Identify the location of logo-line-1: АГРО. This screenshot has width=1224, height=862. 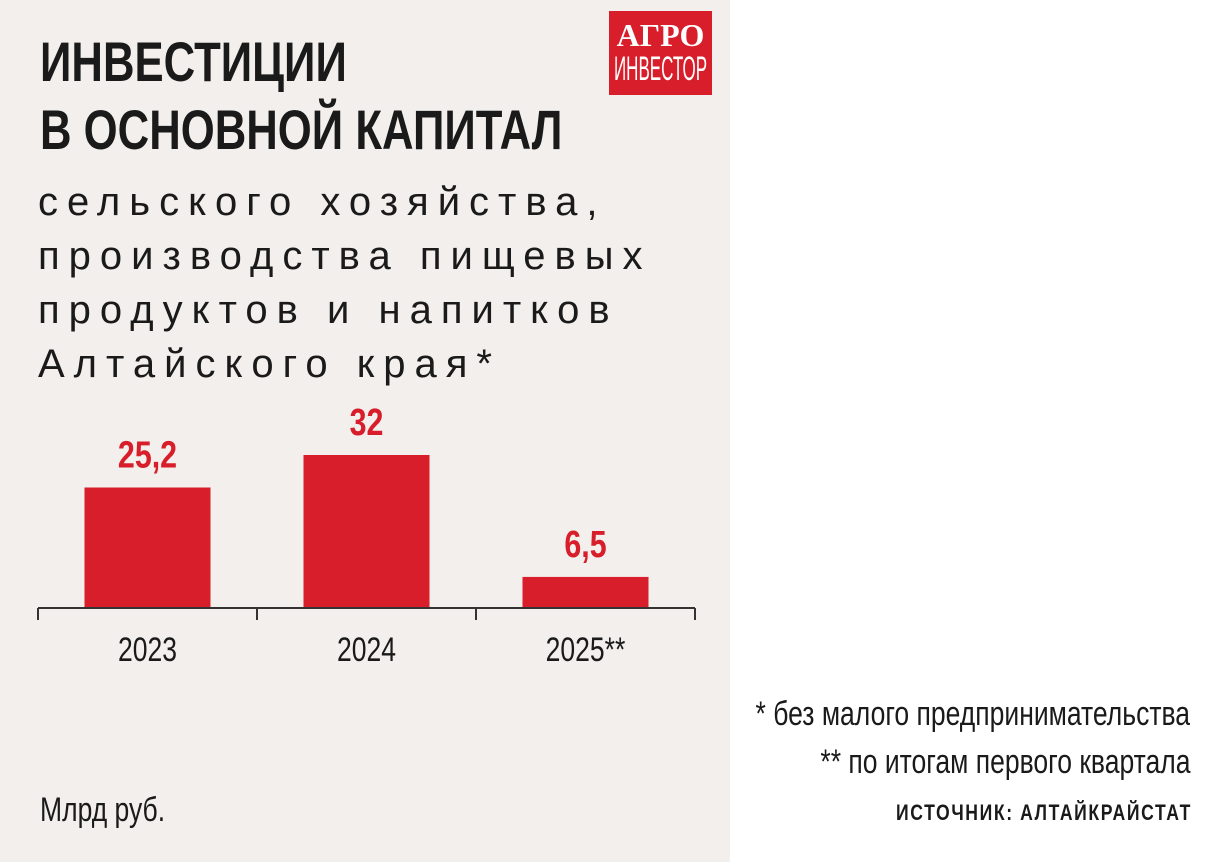
(660, 35).